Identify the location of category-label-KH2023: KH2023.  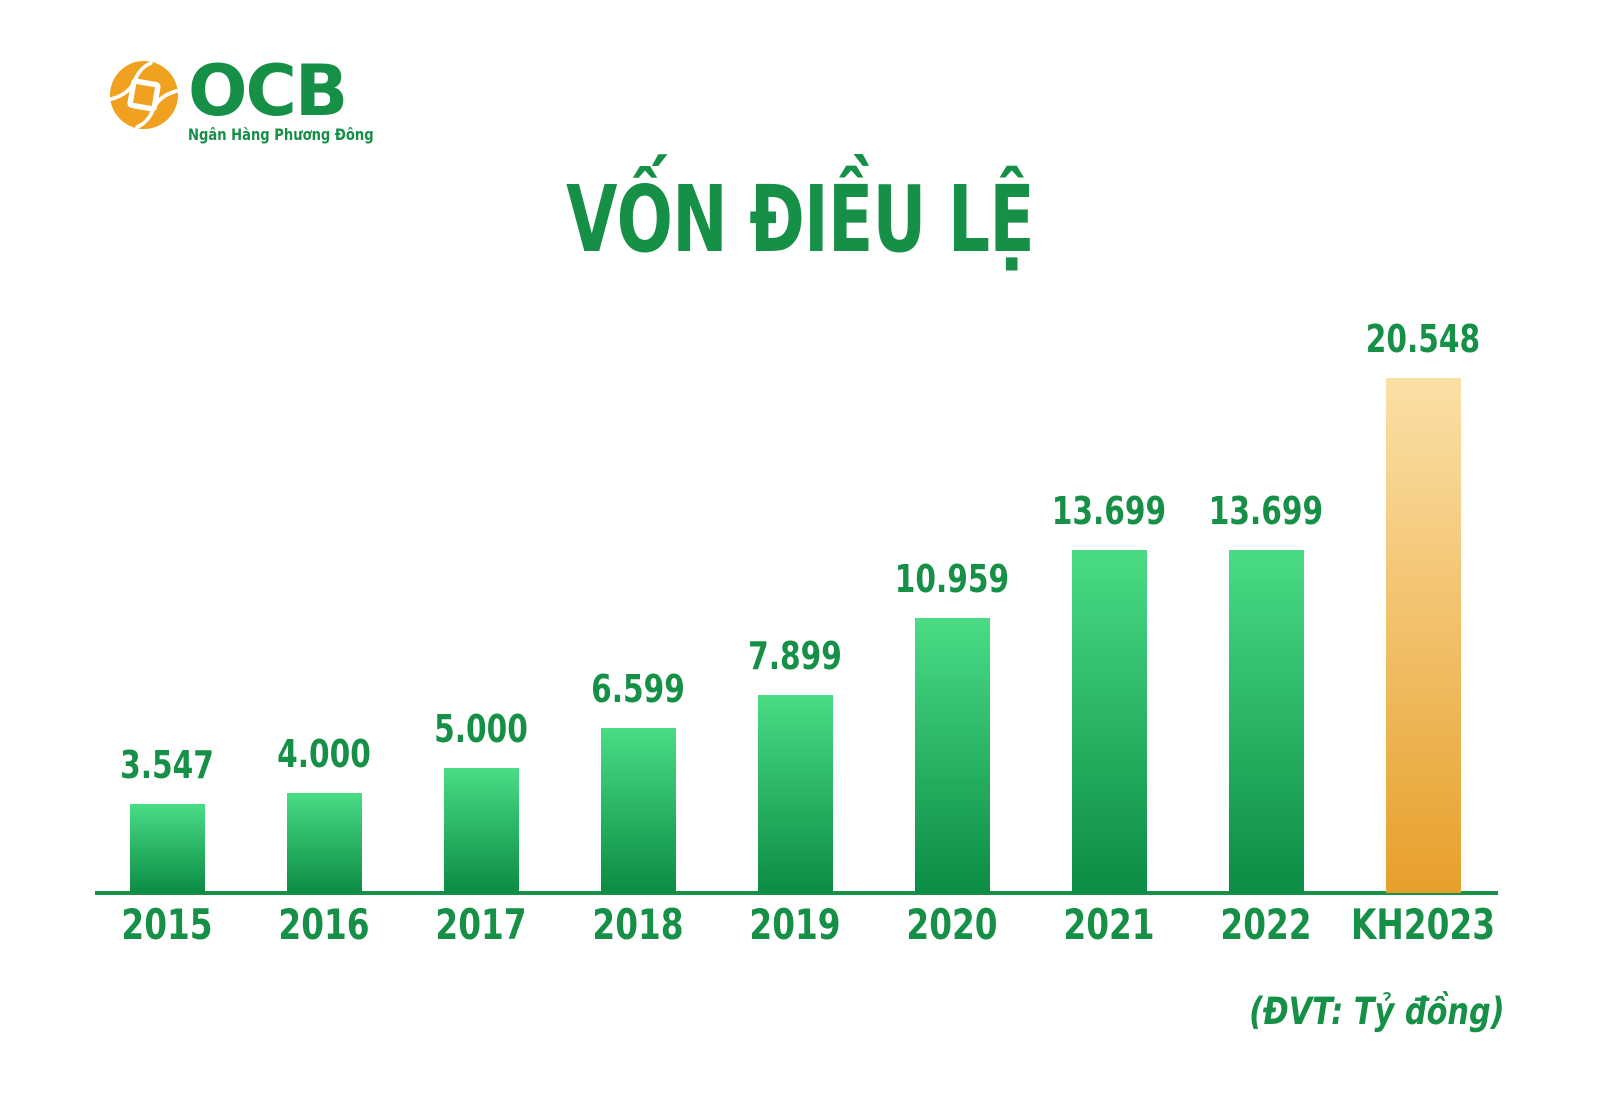
(1423, 924).